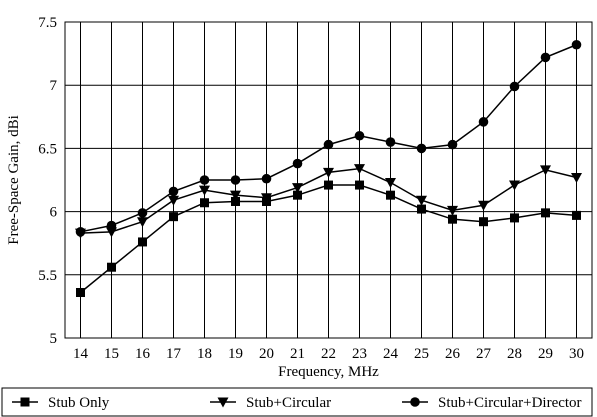 The image size is (597, 417). I want to click on y-tick-label: 6.5, so click(47, 149).